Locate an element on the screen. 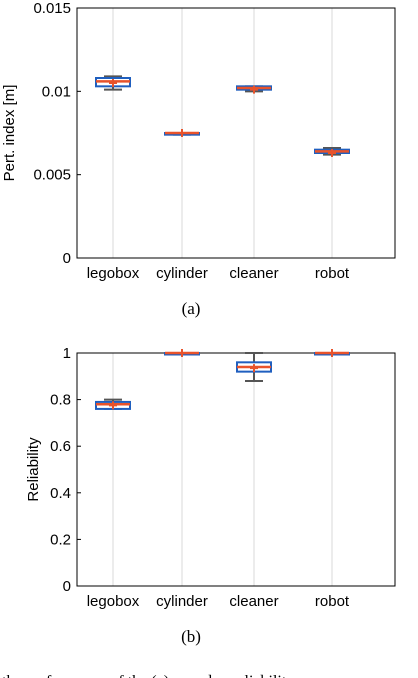 The width and height of the screenshot is (418, 678). y-tick-label: 0.015 is located at coordinates (52, 8).